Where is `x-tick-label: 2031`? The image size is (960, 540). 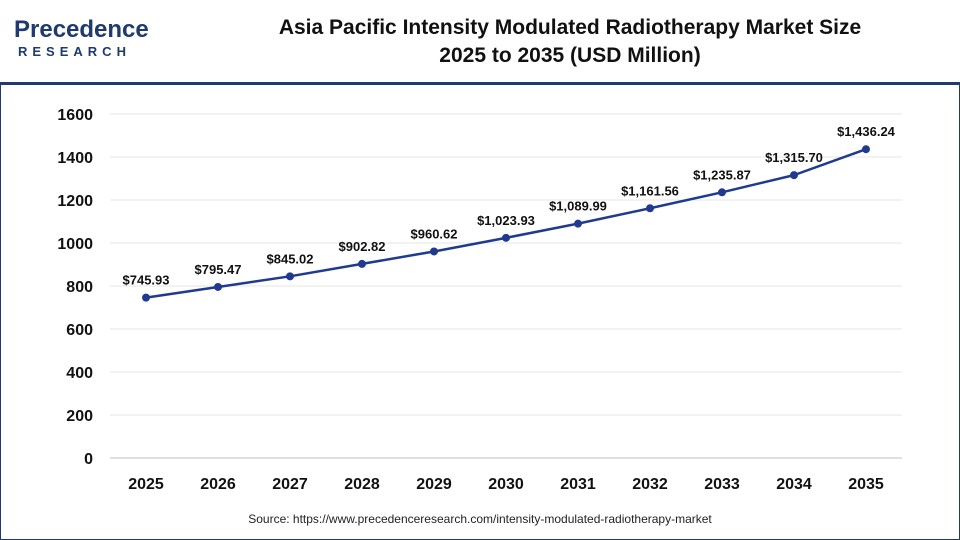
x-tick-label: 2031 is located at coordinates (578, 484).